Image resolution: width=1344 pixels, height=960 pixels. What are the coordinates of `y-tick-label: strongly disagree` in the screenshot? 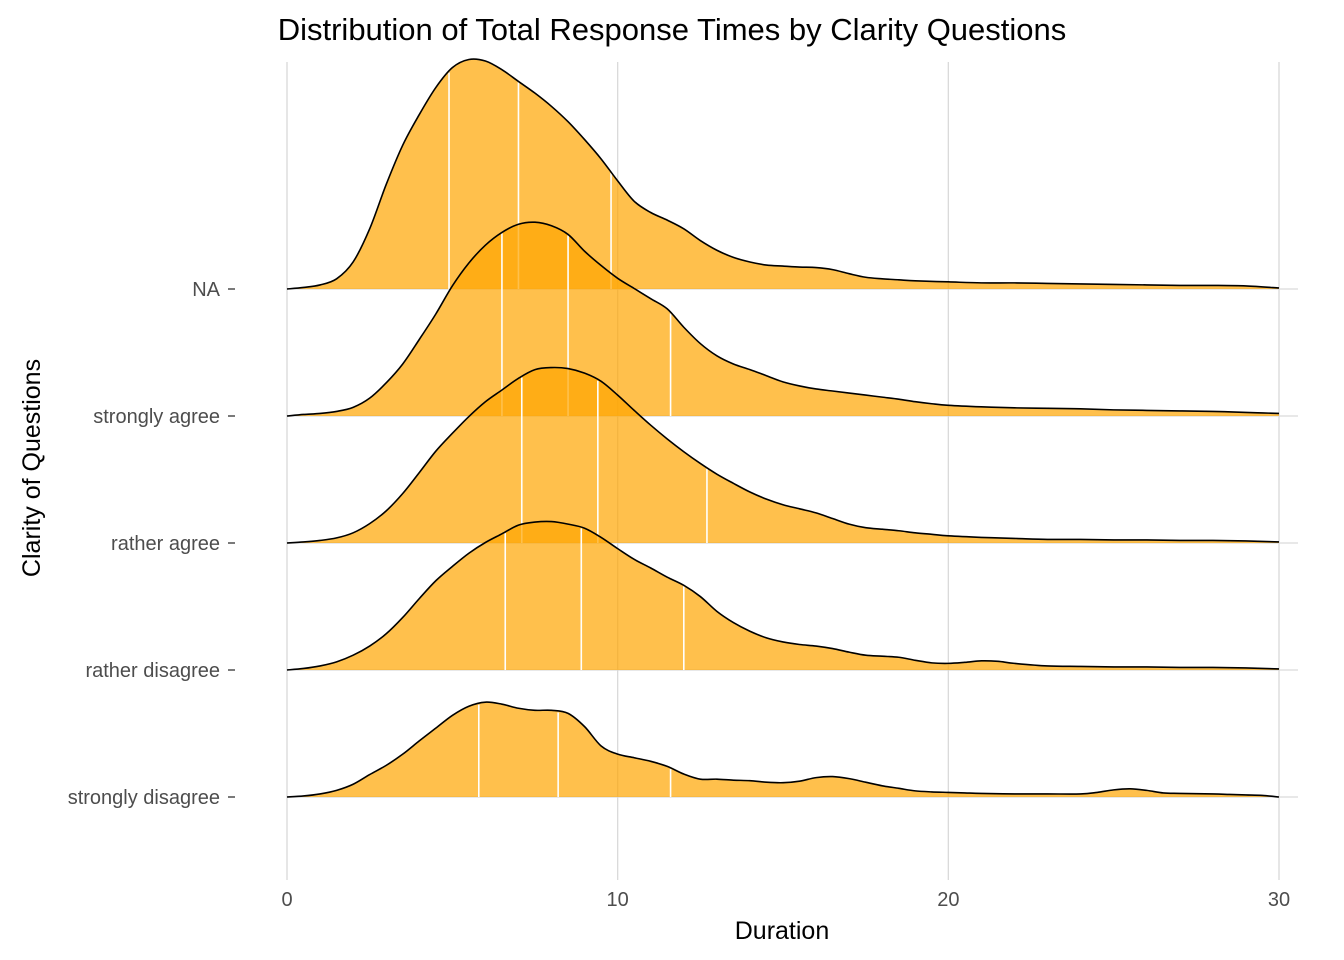 It's located at (144, 798).